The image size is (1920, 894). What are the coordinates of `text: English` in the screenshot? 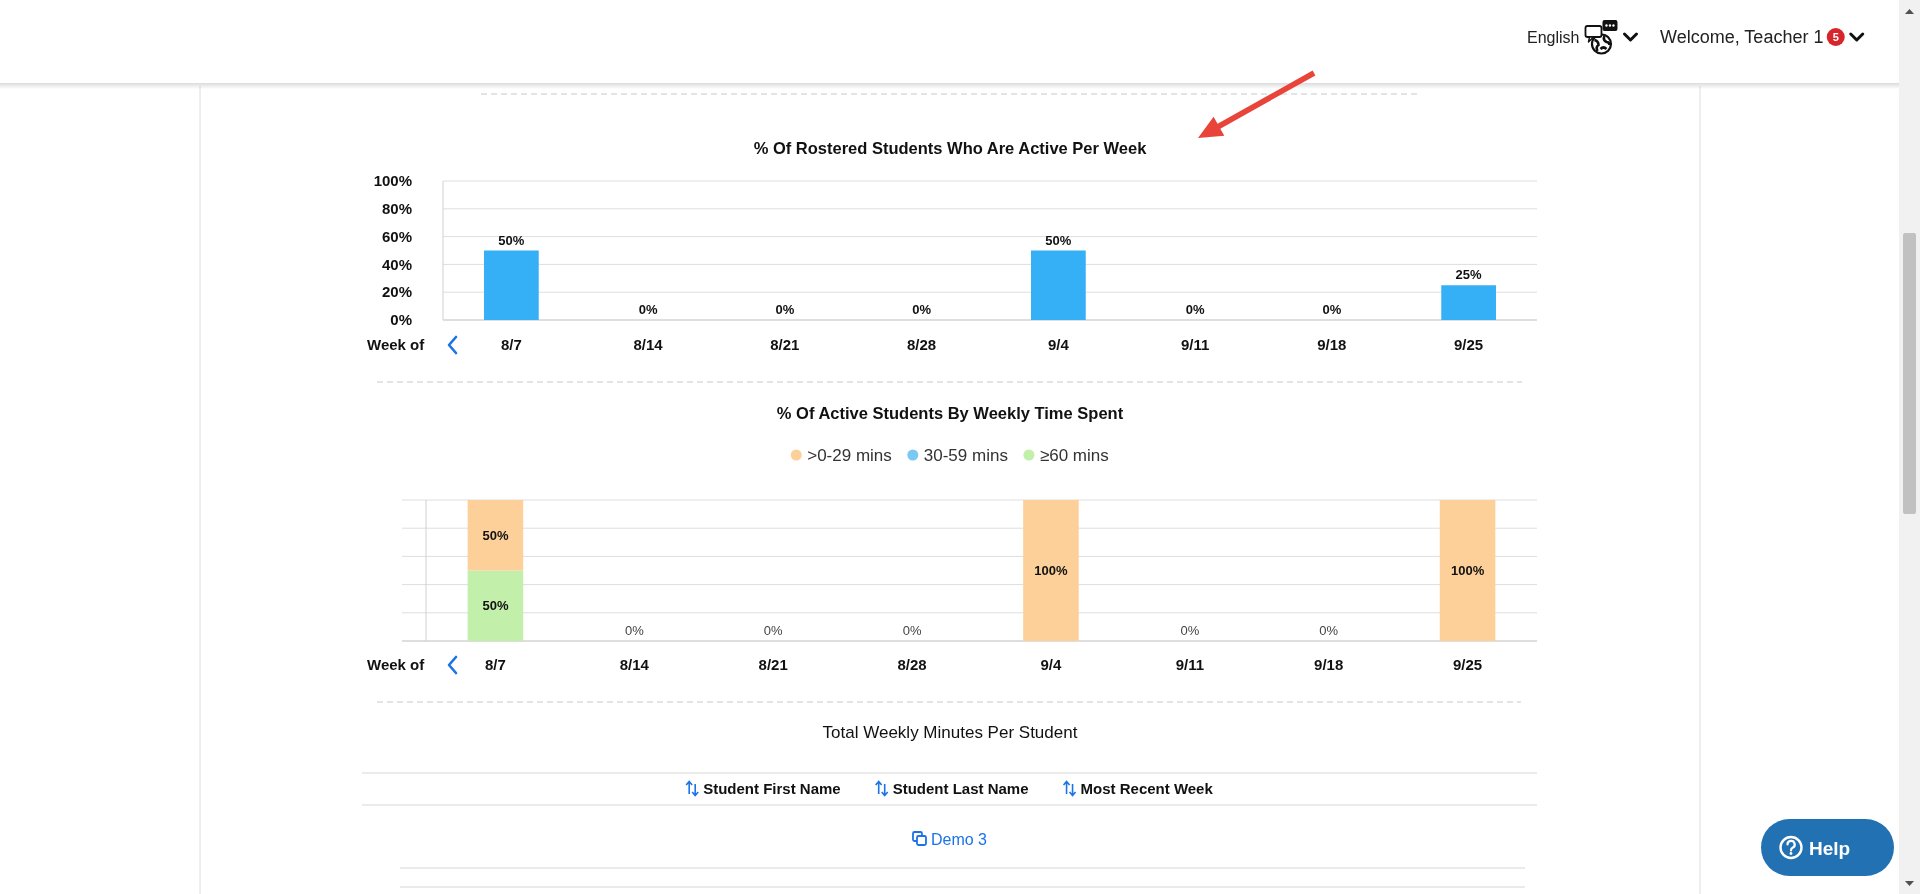 It's located at (1553, 37).